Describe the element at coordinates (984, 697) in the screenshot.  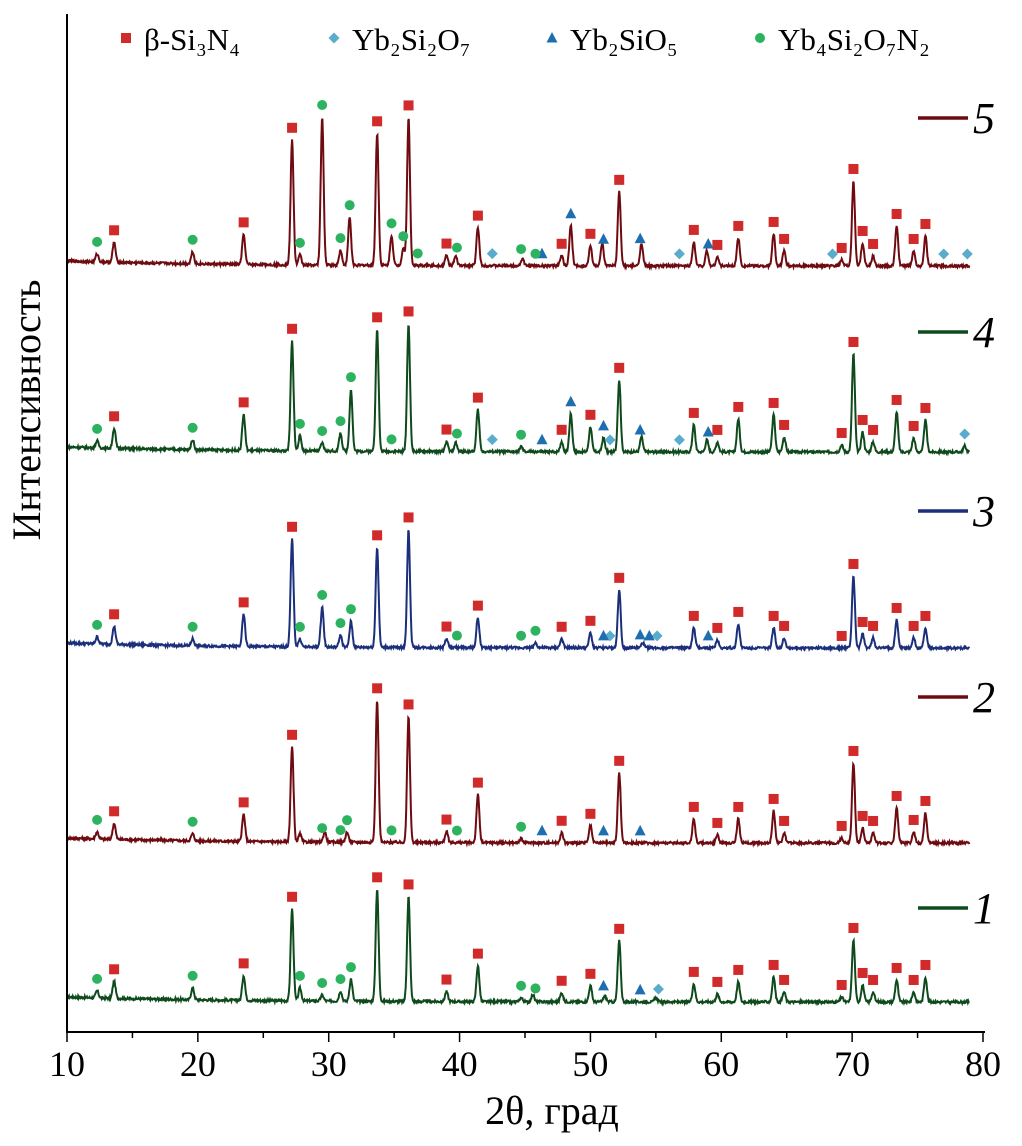
I see `sample-number-2: 2` at that location.